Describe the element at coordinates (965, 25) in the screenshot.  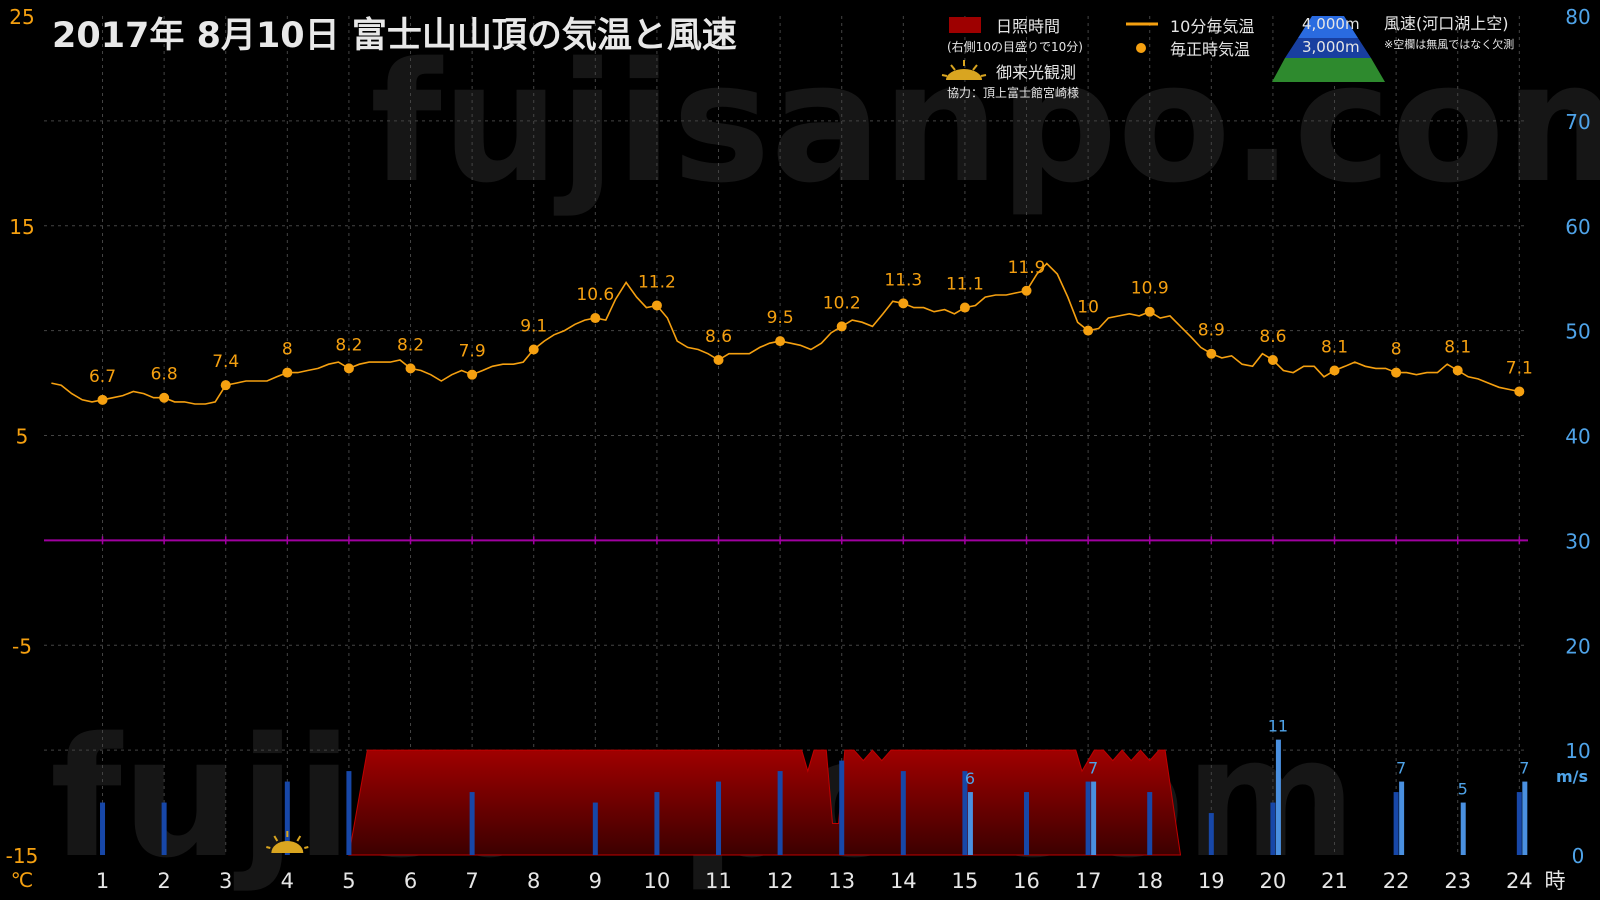
I see `legend-sunshine-swatch` at that location.